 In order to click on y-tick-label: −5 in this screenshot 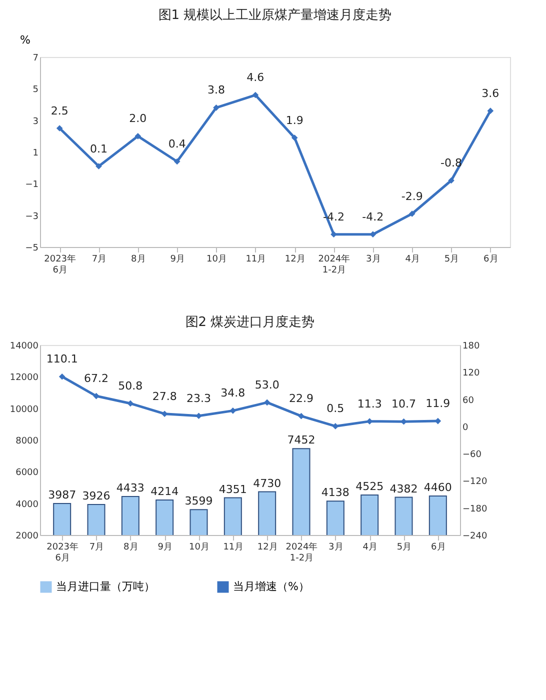, I will do `click(31, 249)`.